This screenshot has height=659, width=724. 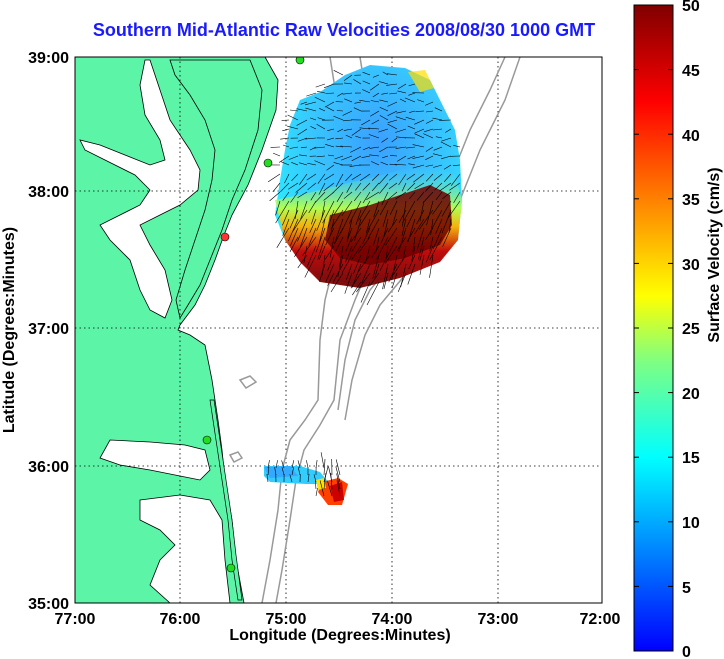 I want to click on albemarle-sound, so click(x=155, y=460).